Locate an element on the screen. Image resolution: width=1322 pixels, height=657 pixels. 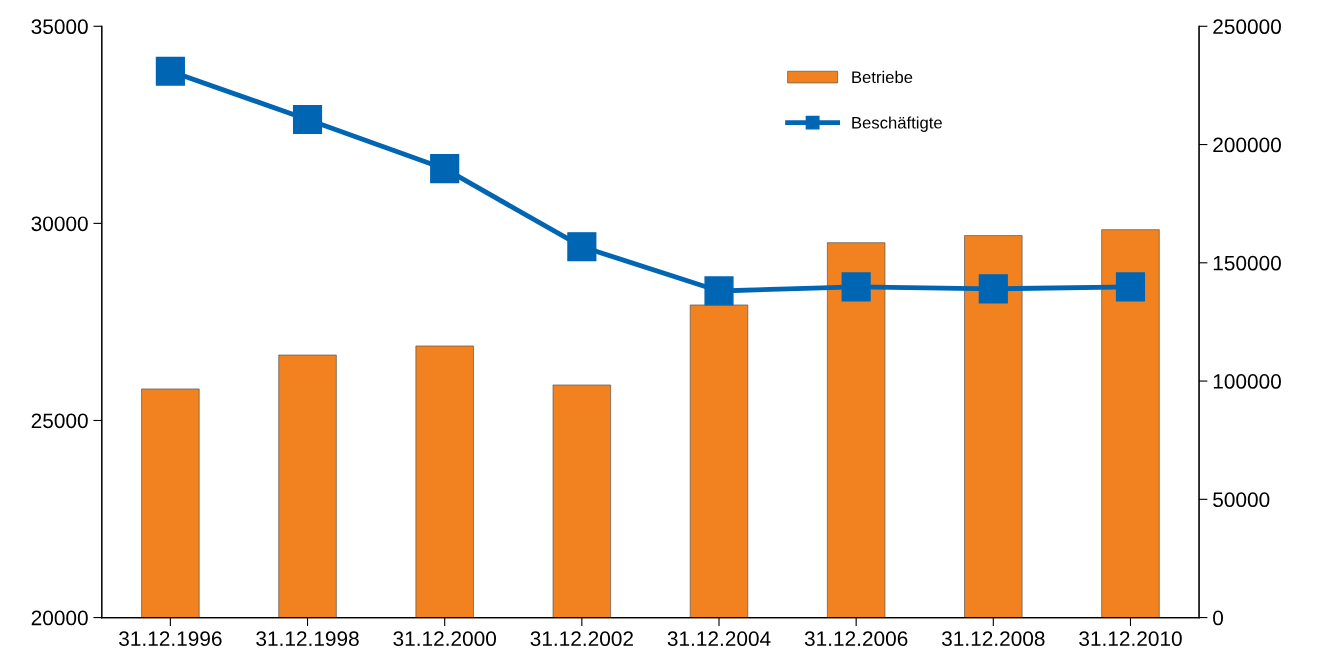
y2-tick-label: 100000 is located at coordinates (1247, 381).